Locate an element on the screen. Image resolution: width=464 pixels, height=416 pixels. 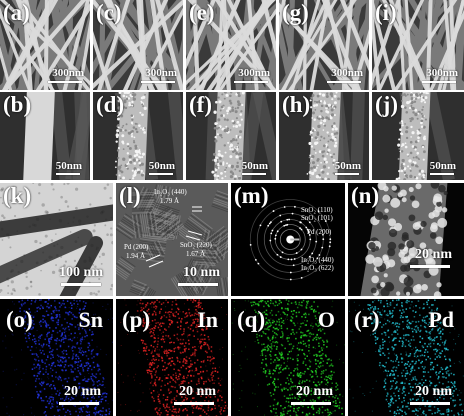
sem-panel-e: (e) 300nm is located at coordinates (231, 45).